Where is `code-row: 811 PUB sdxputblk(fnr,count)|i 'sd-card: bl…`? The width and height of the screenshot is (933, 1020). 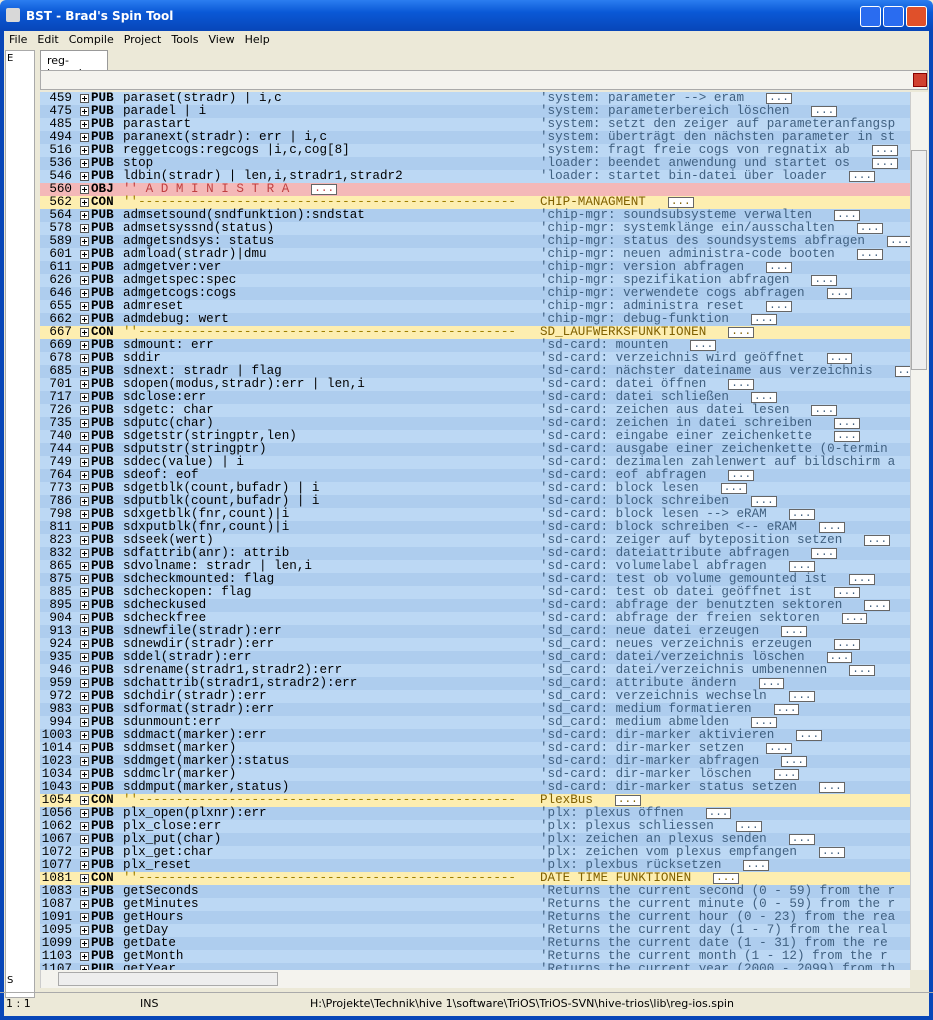 code-row: 811 PUB sdxputblk(fnr,count)|i 'sd-card: bl… is located at coordinates (475, 527).